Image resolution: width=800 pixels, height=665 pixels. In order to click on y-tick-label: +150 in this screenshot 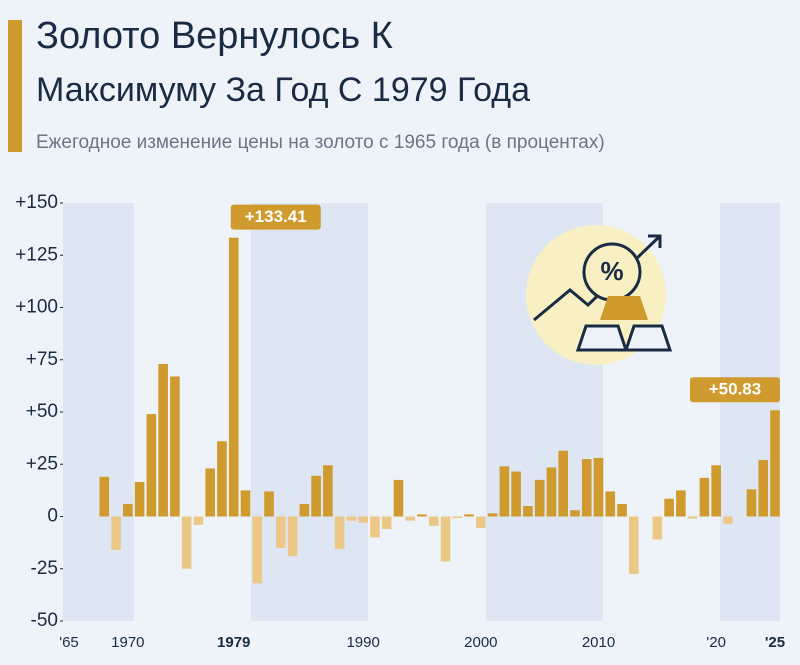, I will do `click(36, 202)`.